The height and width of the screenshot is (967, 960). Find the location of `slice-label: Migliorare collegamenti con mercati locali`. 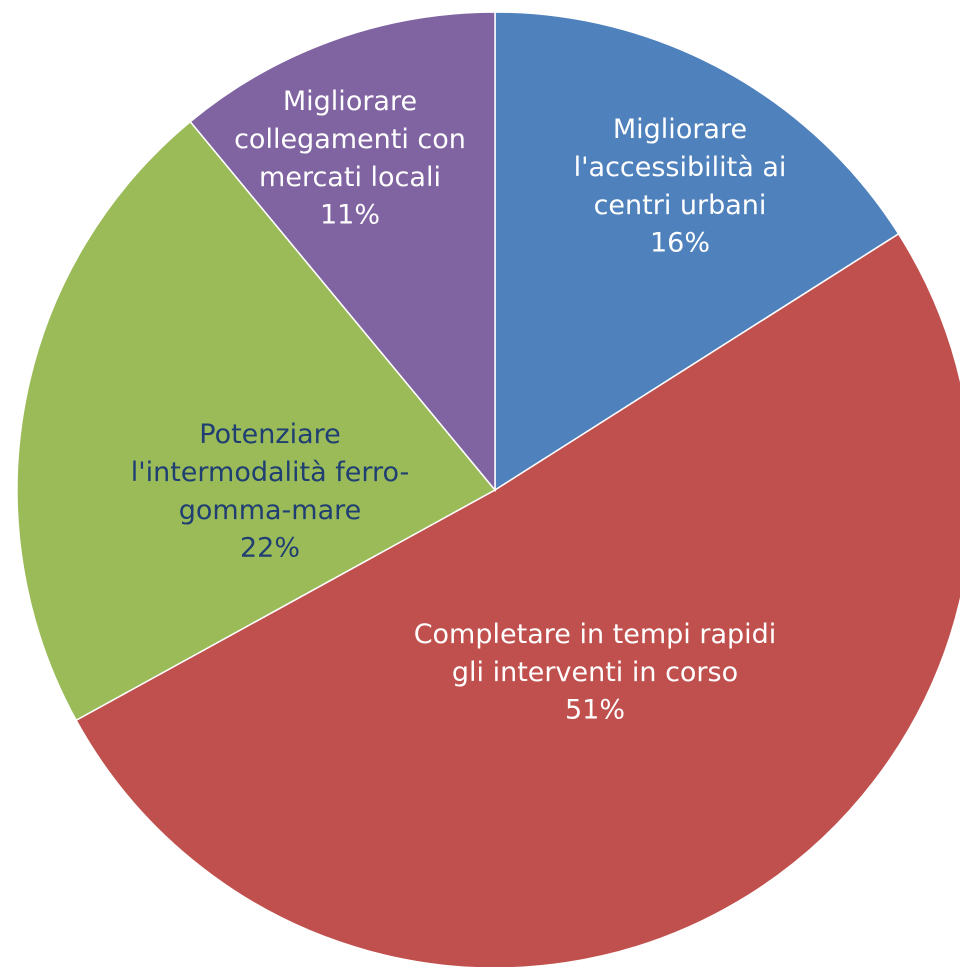

slice-label: Migliorare collegamenti con mercati locali is located at coordinates (350, 139).